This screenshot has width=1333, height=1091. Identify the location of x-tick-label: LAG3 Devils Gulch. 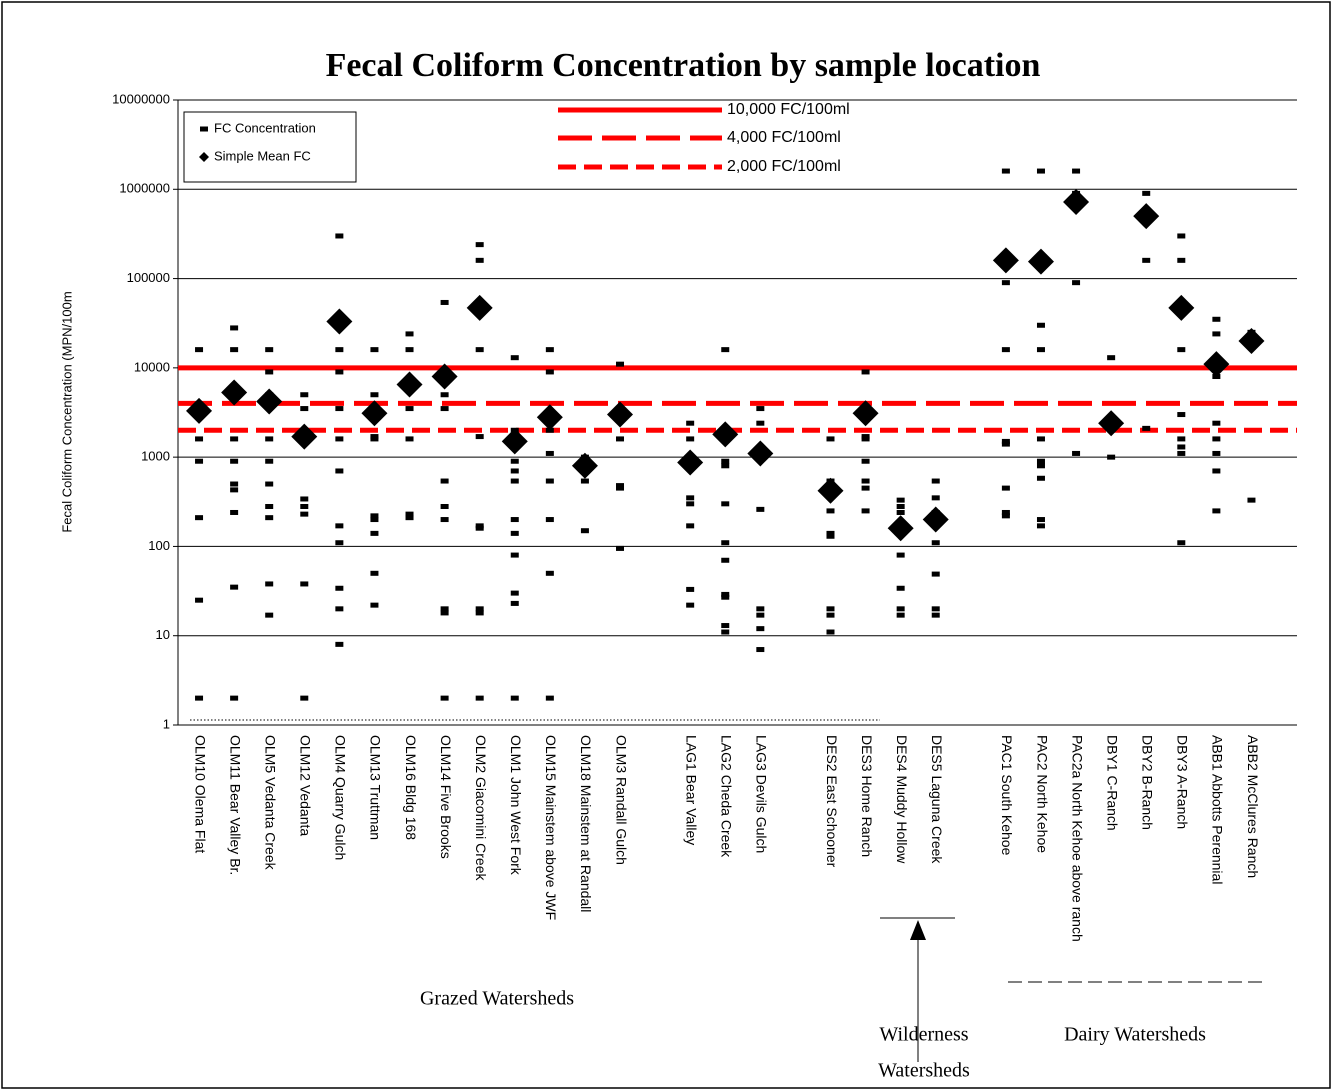
(762, 794).